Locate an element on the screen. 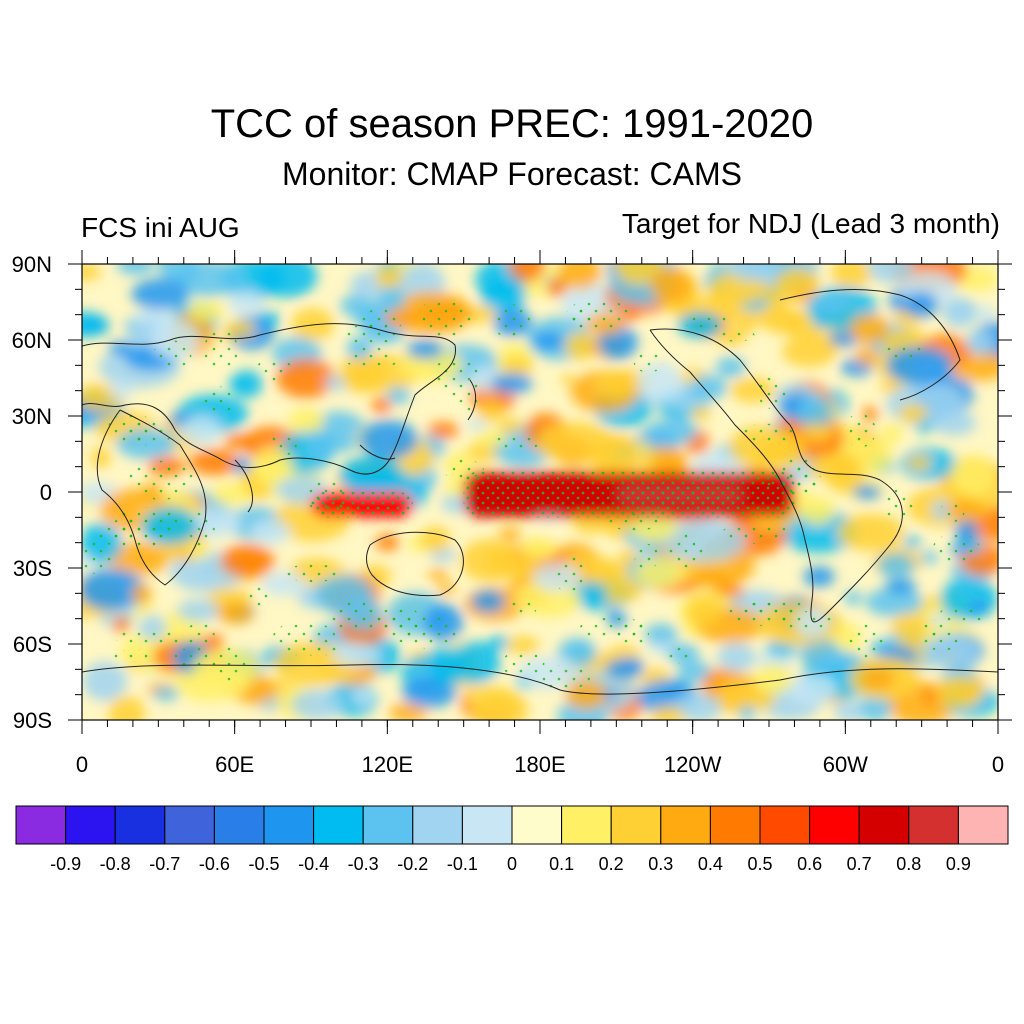 This screenshot has height=1024, width=1024. colorbar-label: 0 is located at coordinates (512, 864).